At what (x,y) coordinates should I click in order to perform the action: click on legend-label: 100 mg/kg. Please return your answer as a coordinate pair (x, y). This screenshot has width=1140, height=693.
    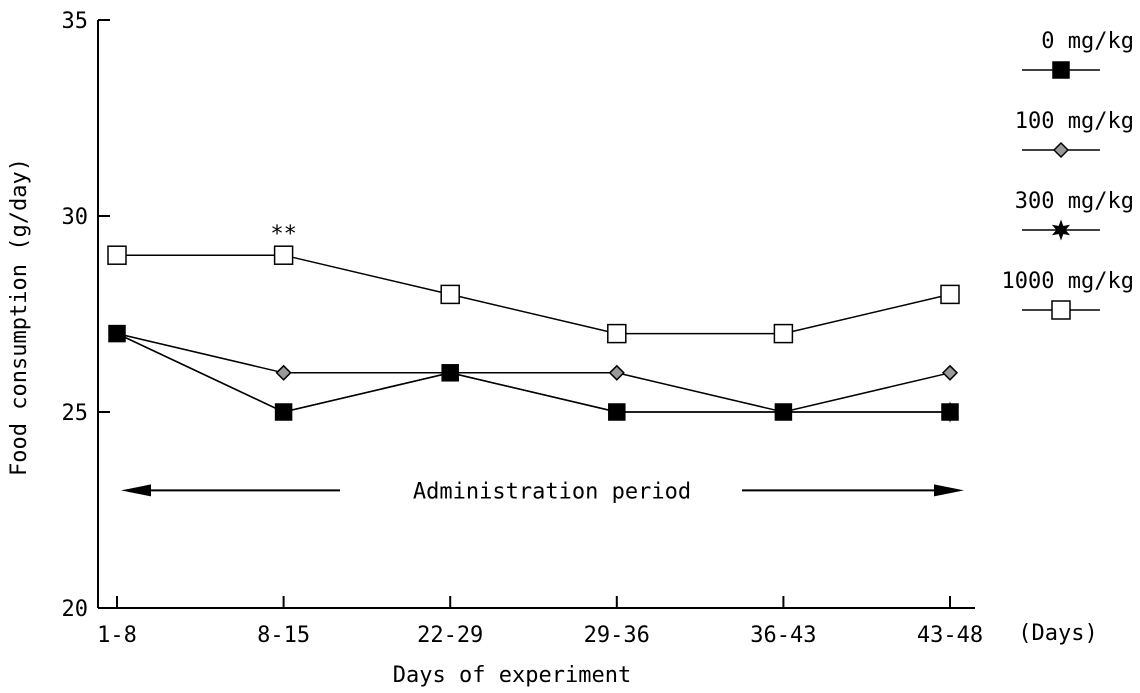
    Looking at the image, I should click on (1074, 121).